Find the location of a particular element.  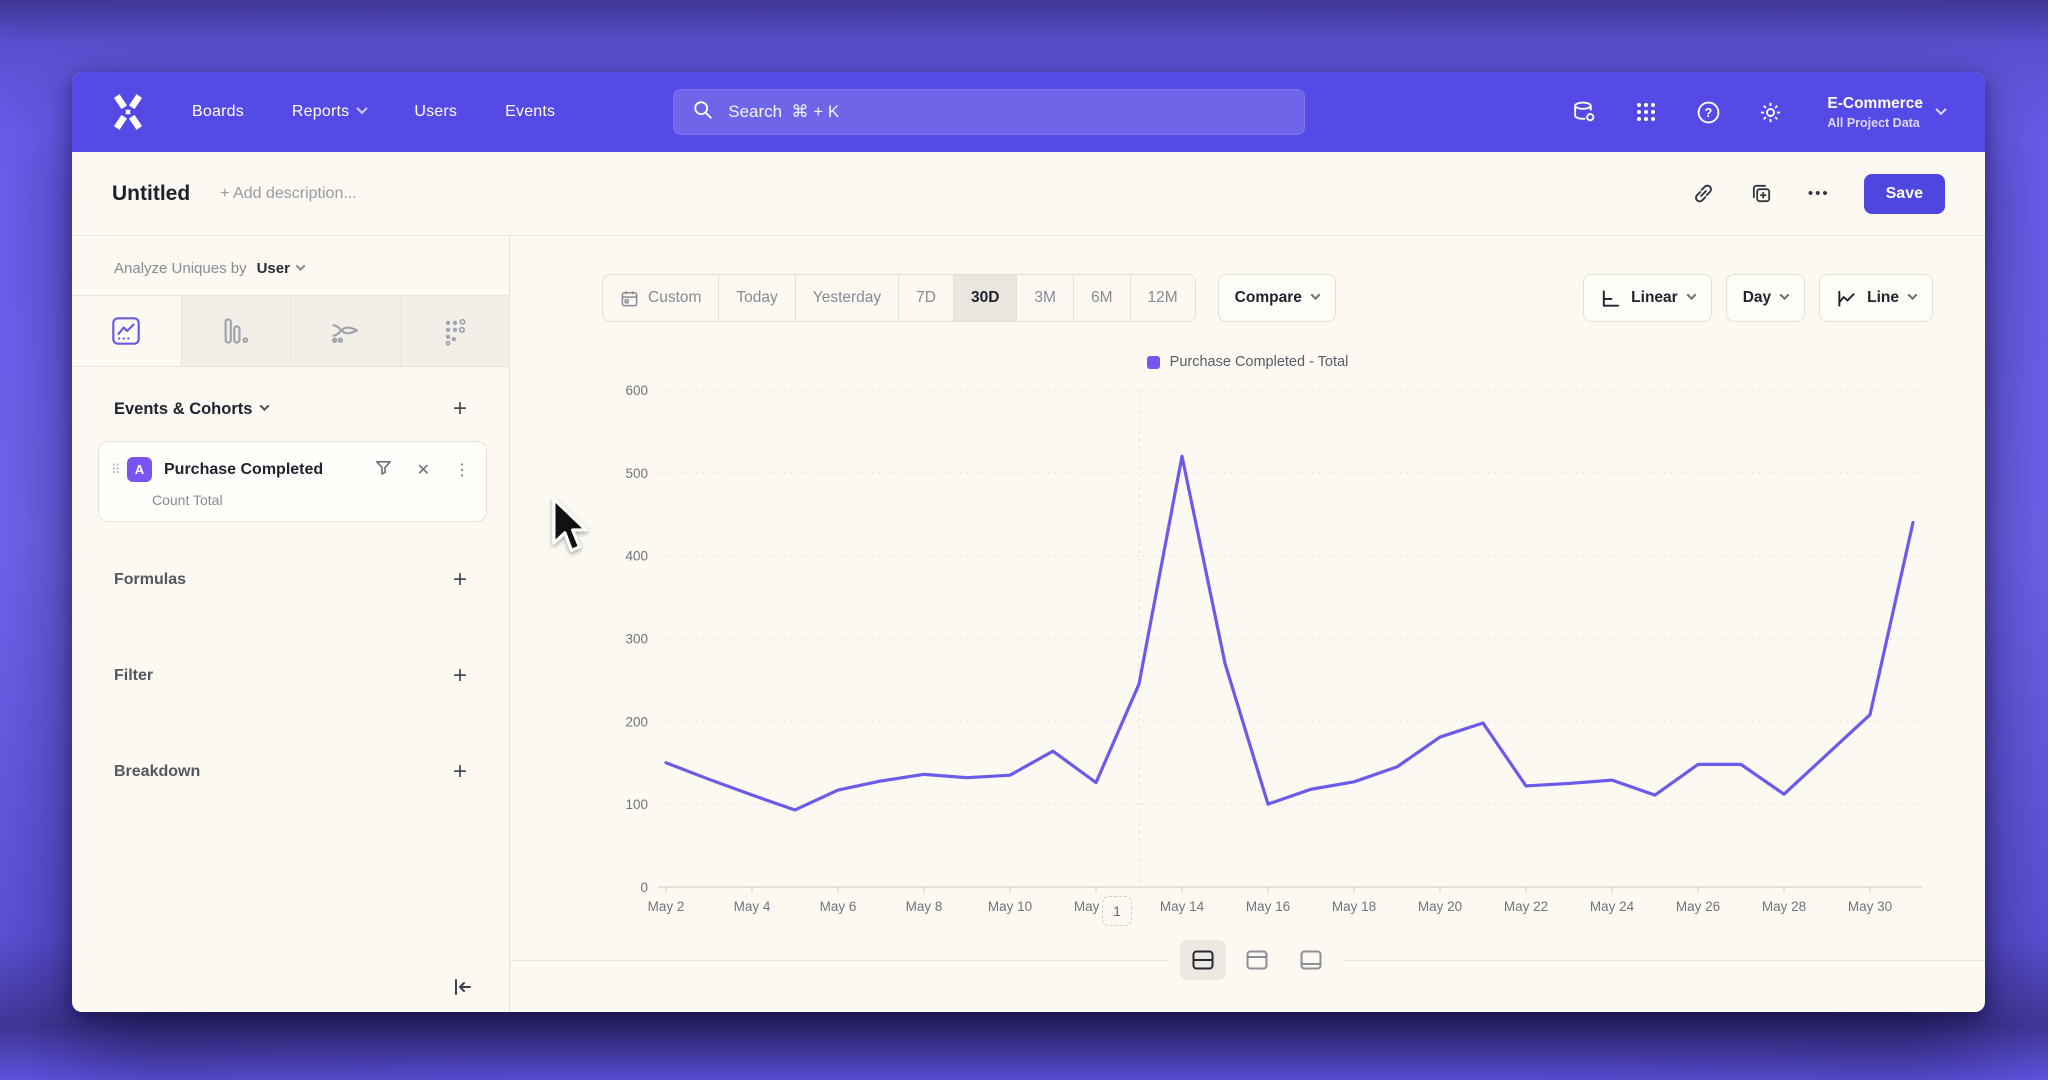

event-name: Purchase Completed is located at coordinates (244, 469).